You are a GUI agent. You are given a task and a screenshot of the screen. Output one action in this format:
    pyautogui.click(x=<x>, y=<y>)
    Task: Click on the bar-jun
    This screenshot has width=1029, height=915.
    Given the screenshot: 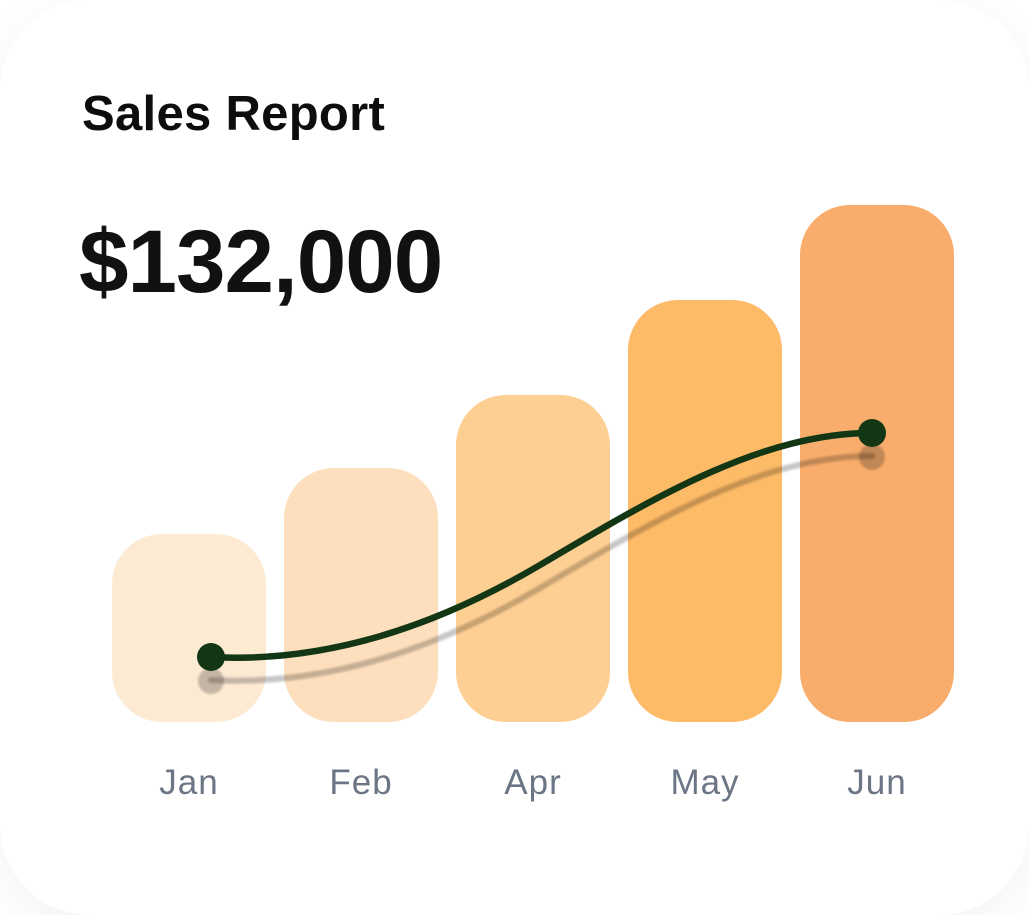 What is the action you would take?
    pyautogui.click(x=877, y=463)
    